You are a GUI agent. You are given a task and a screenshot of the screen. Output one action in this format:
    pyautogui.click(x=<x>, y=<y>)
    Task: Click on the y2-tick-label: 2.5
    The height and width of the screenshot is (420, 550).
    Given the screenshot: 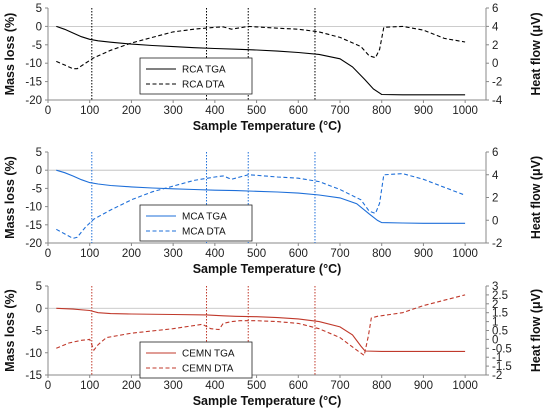 What is the action you would take?
    pyautogui.click(x=500, y=296)
    